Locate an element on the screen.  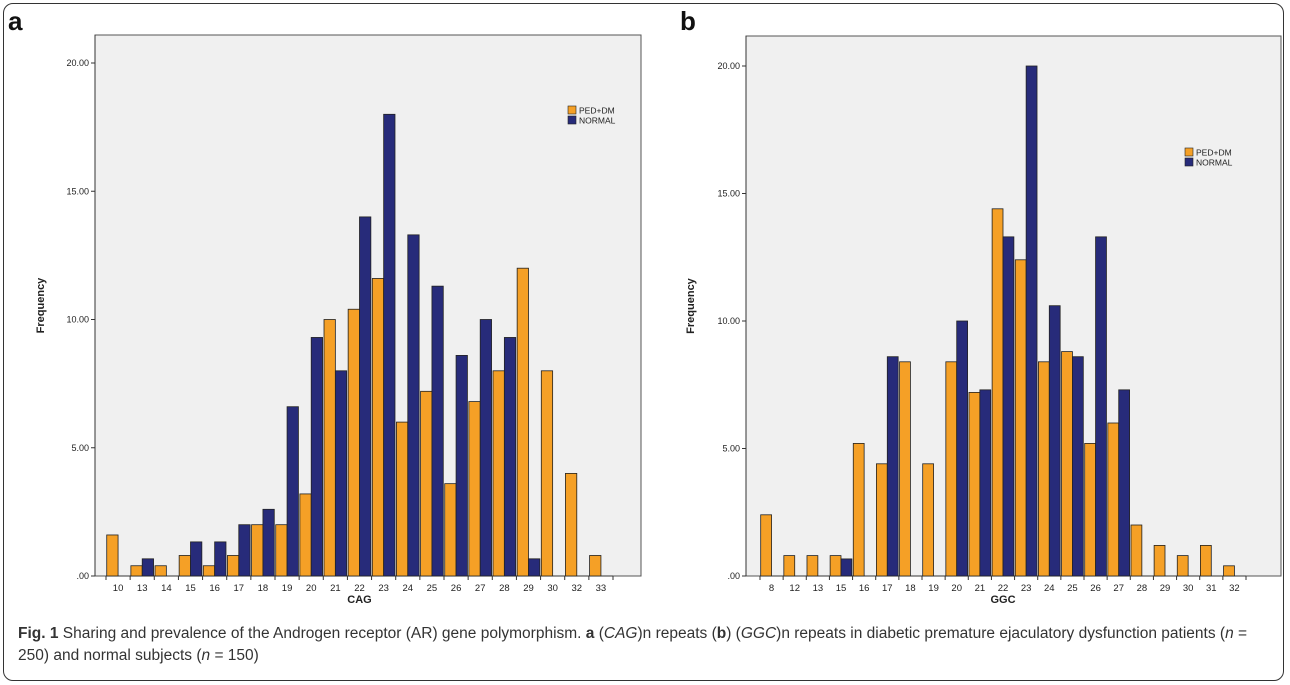
x-tick-label: 31 is located at coordinates (1211, 588).